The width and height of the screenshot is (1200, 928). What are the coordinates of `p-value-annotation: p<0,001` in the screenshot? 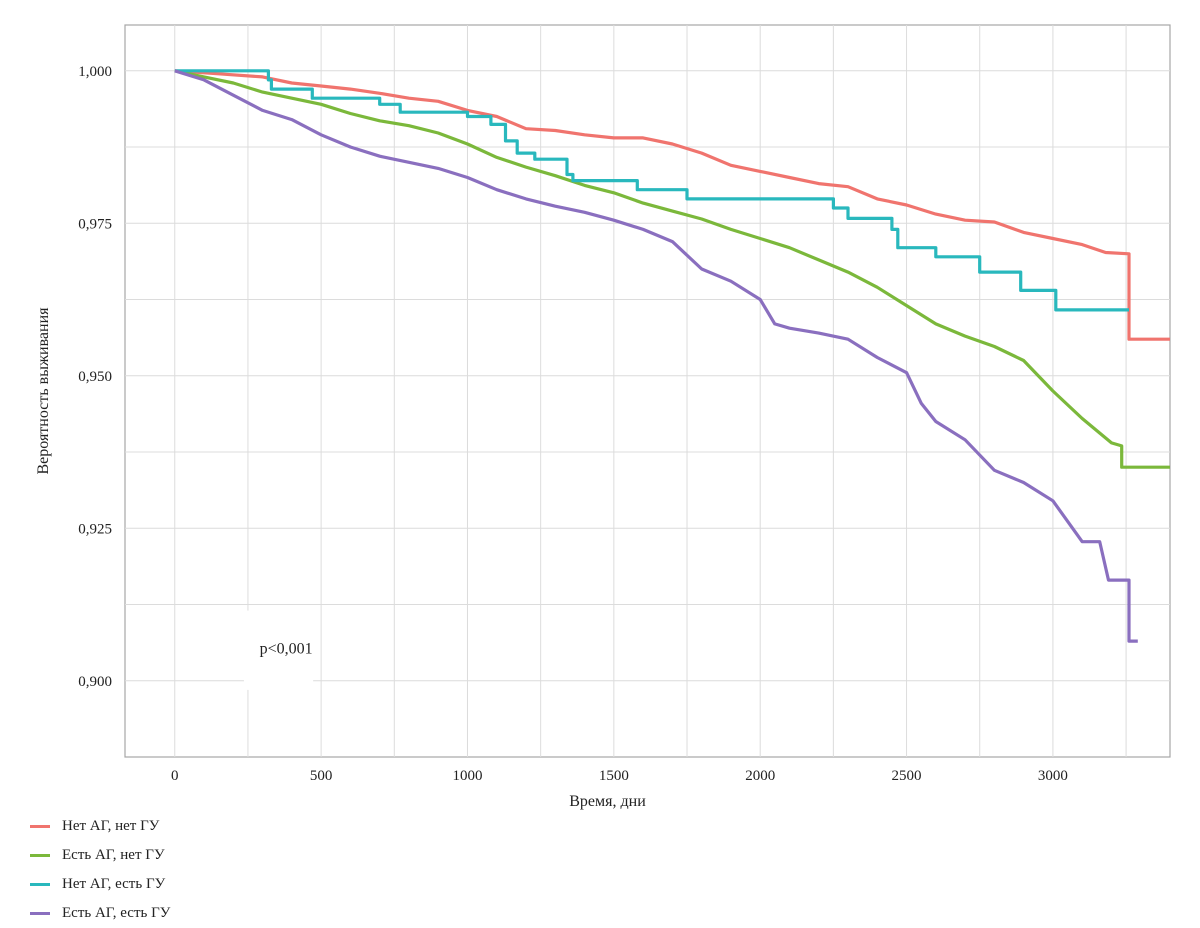 It's located at (286, 648).